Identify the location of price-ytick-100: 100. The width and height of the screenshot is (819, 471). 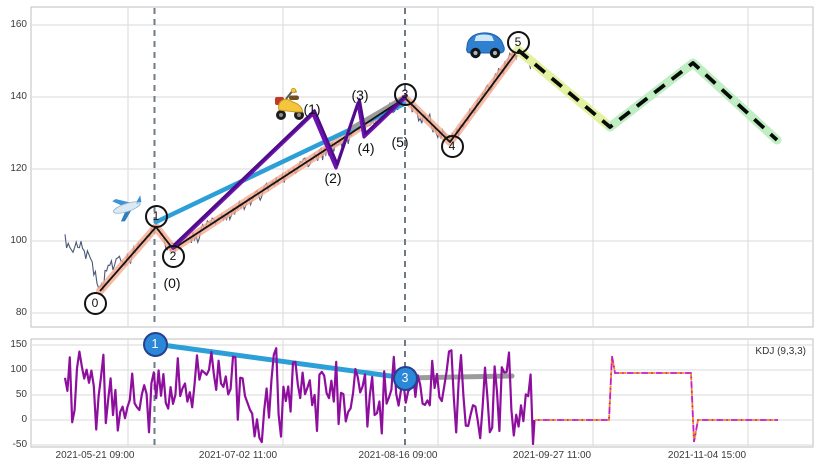
(18, 240).